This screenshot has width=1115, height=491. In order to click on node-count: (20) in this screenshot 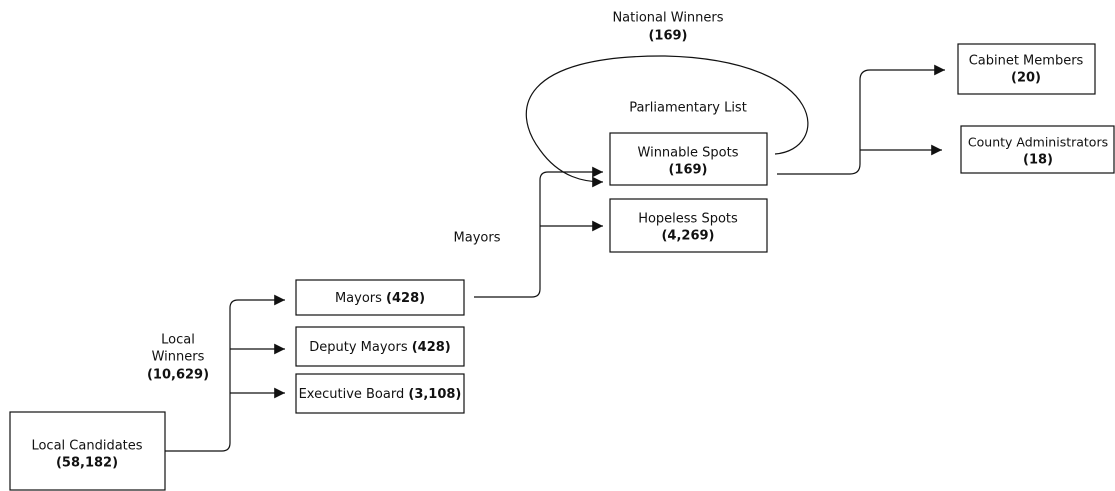, I will do `click(1026, 78)`.